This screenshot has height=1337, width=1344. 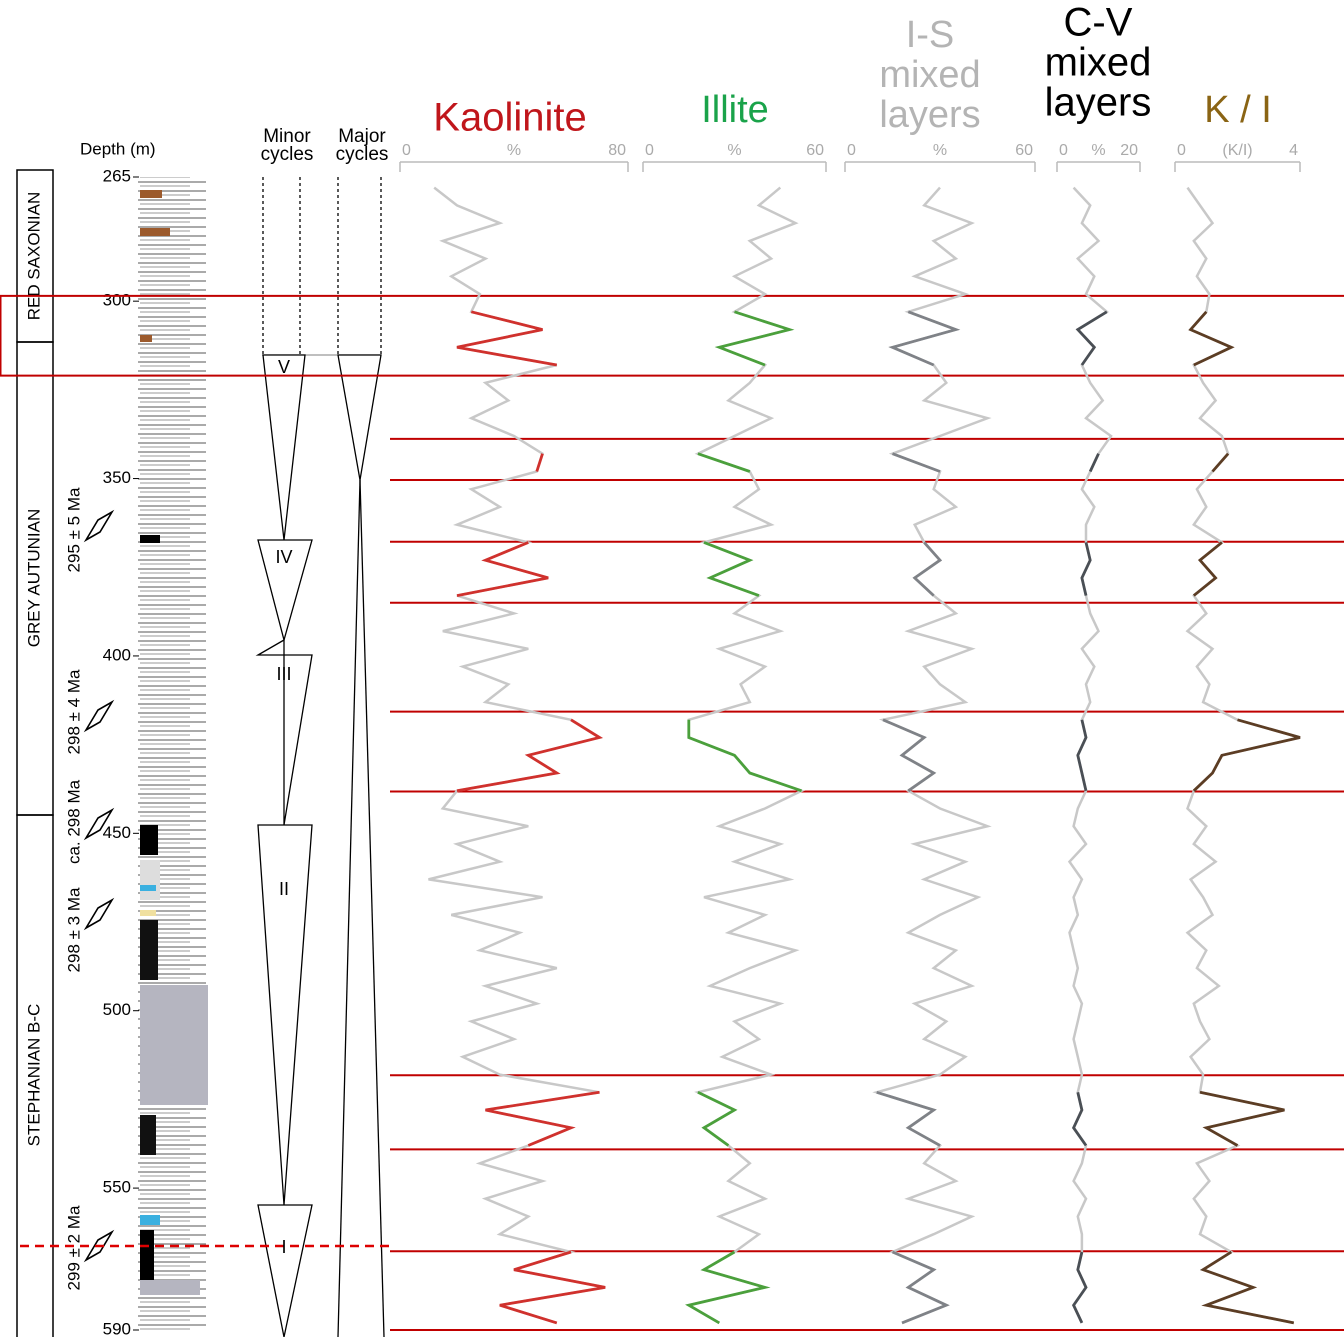 I want to click on panel-title: Kaolinite, so click(x=509, y=118).